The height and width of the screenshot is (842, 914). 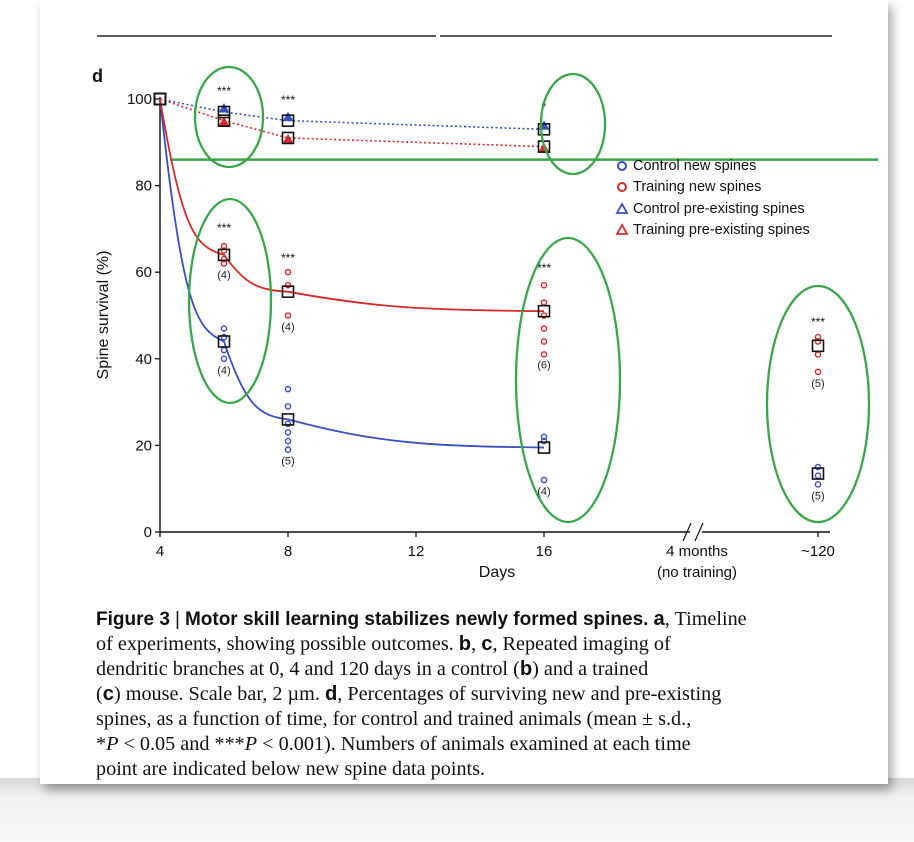 I want to click on panel-label: d, so click(x=97, y=76).